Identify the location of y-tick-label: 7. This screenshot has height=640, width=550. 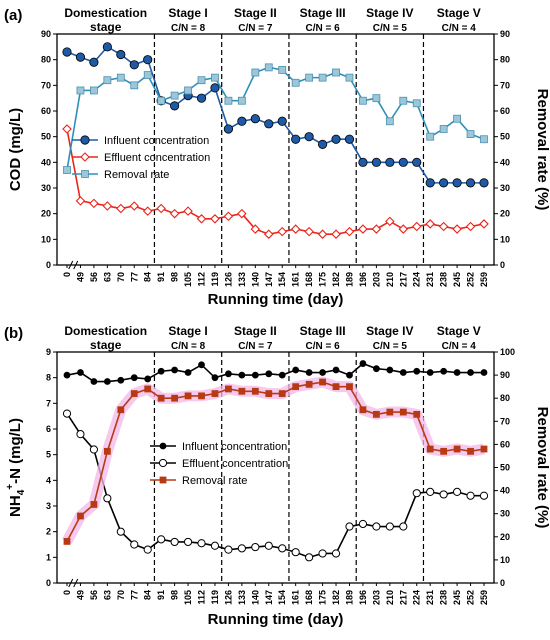
(48, 403).